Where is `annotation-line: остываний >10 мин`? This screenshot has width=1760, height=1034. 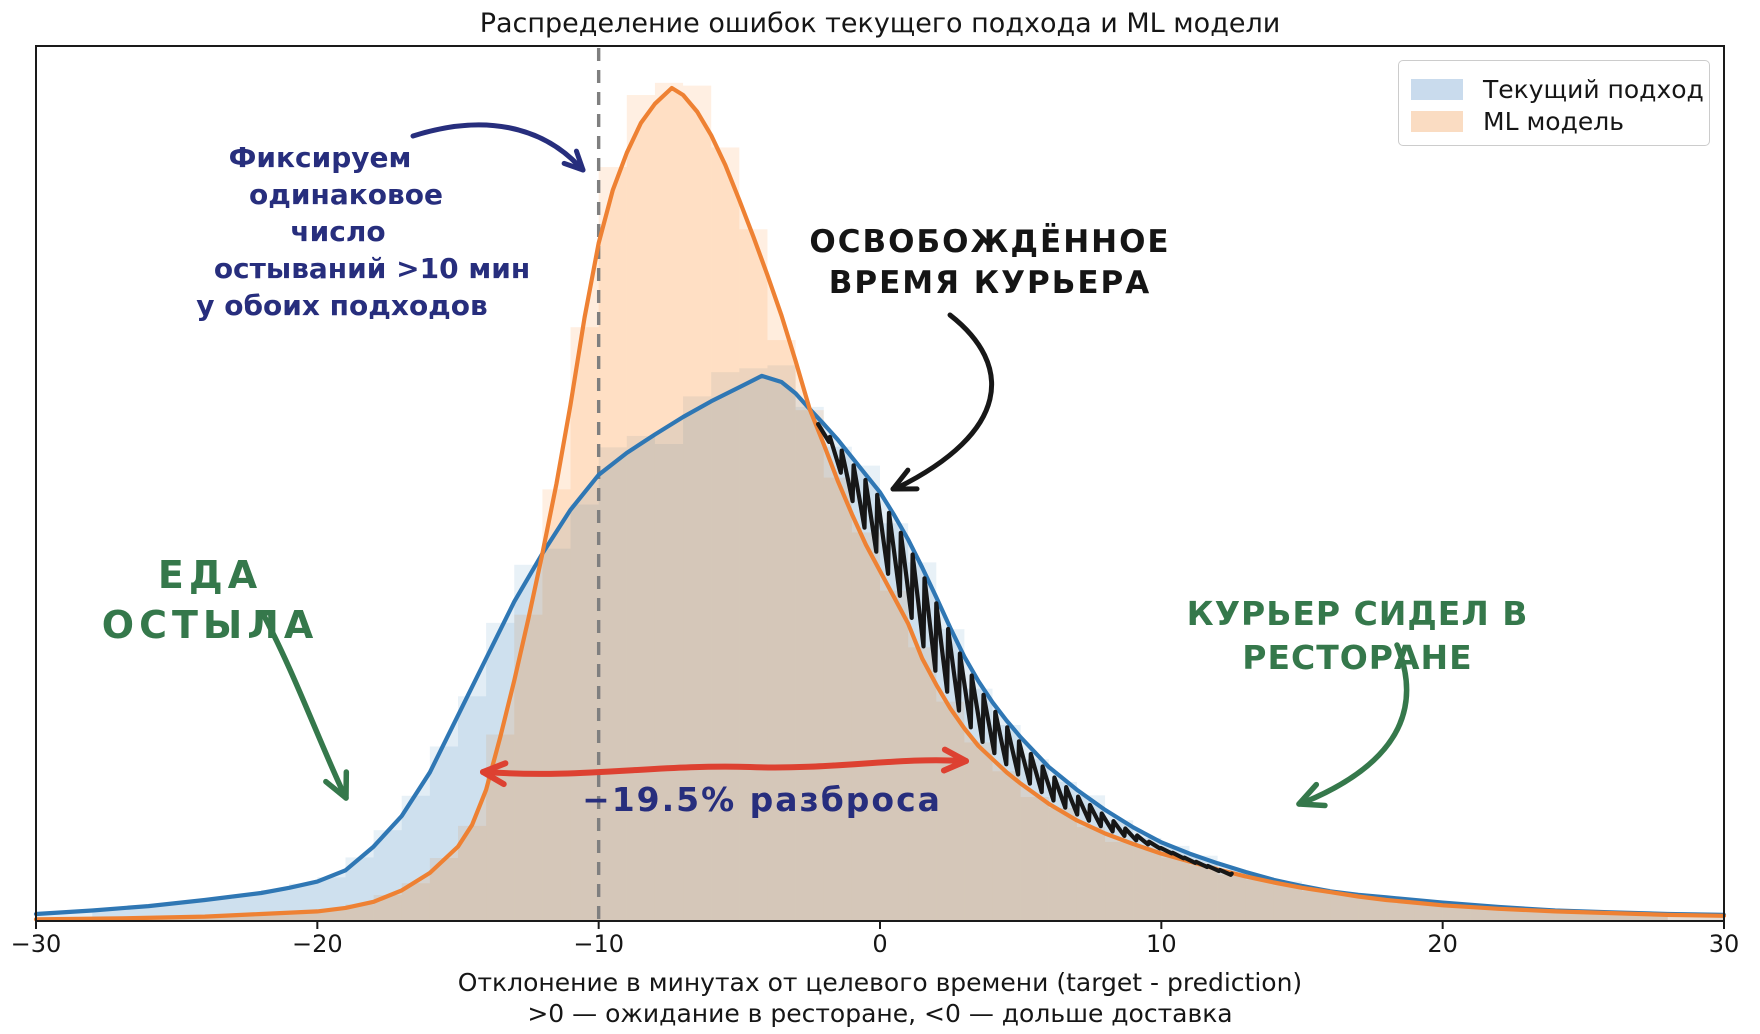
annotation-line: остываний >10 мин is located at coordinates (372, 268).